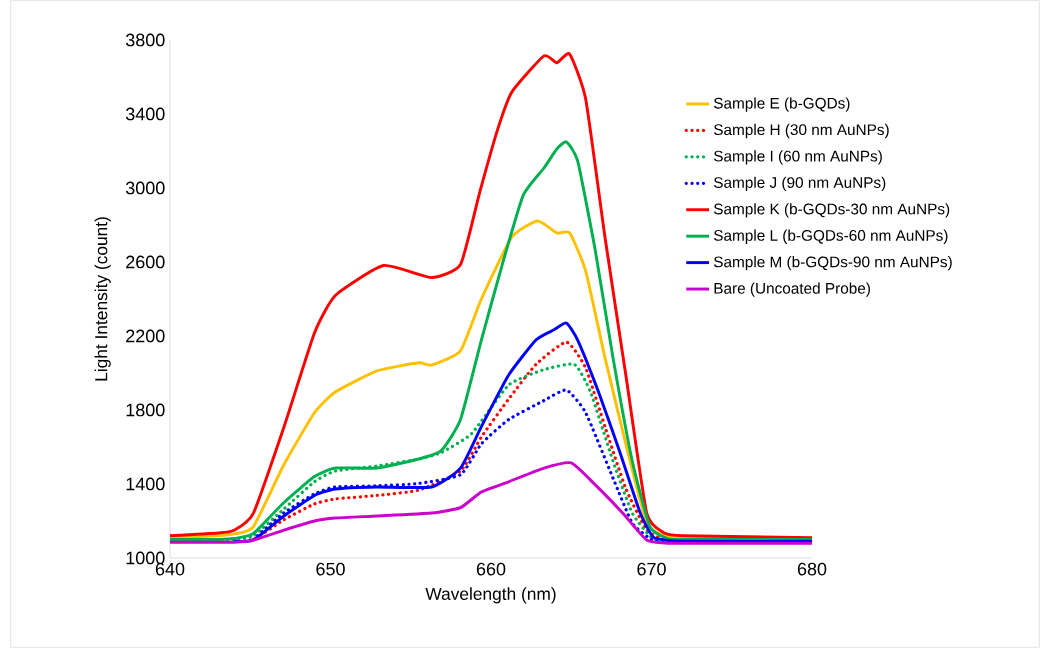 The width and height of the screenshot is (1040, 648). What do you see at coordinates (102, 299) in the screenshot?
I see `y-axis-title: Light Intensity (count)` at bounding box center [102, 299].